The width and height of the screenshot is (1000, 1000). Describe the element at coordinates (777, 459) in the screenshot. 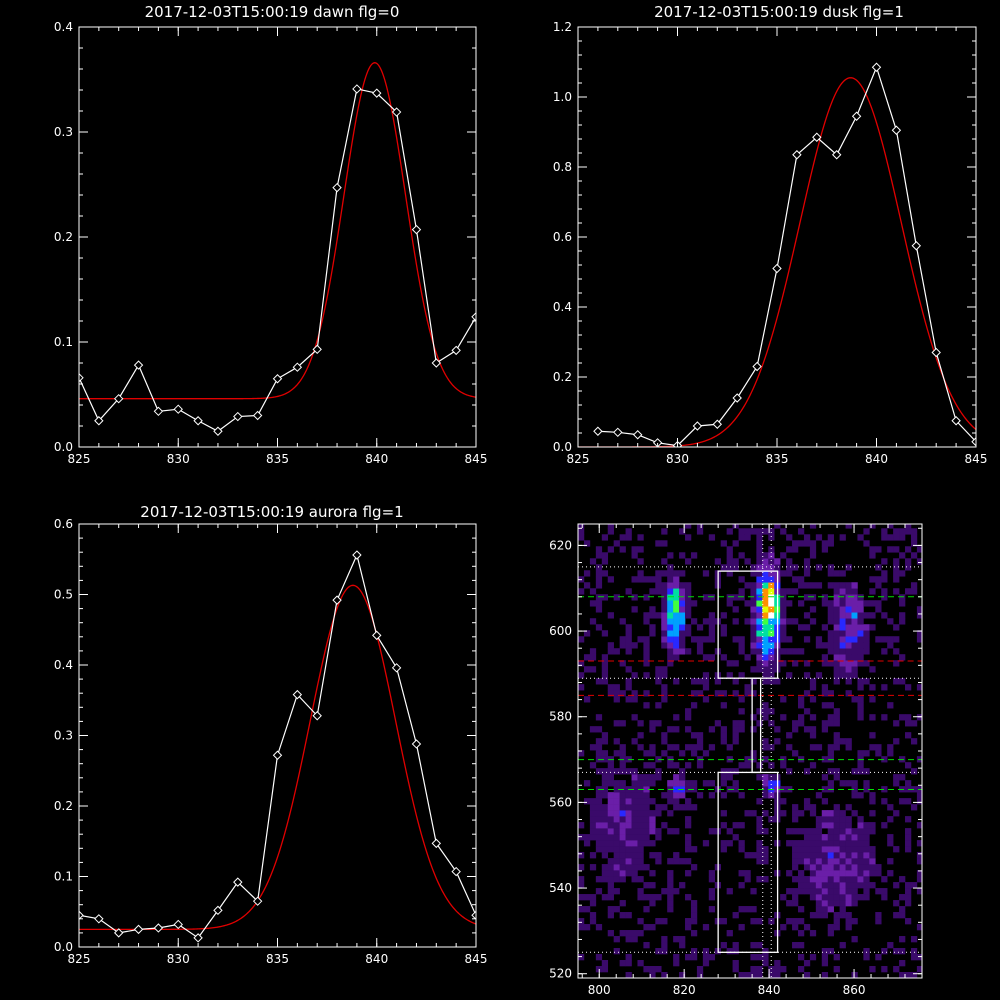

I see `dusk-xtick-label: 835` at that location.